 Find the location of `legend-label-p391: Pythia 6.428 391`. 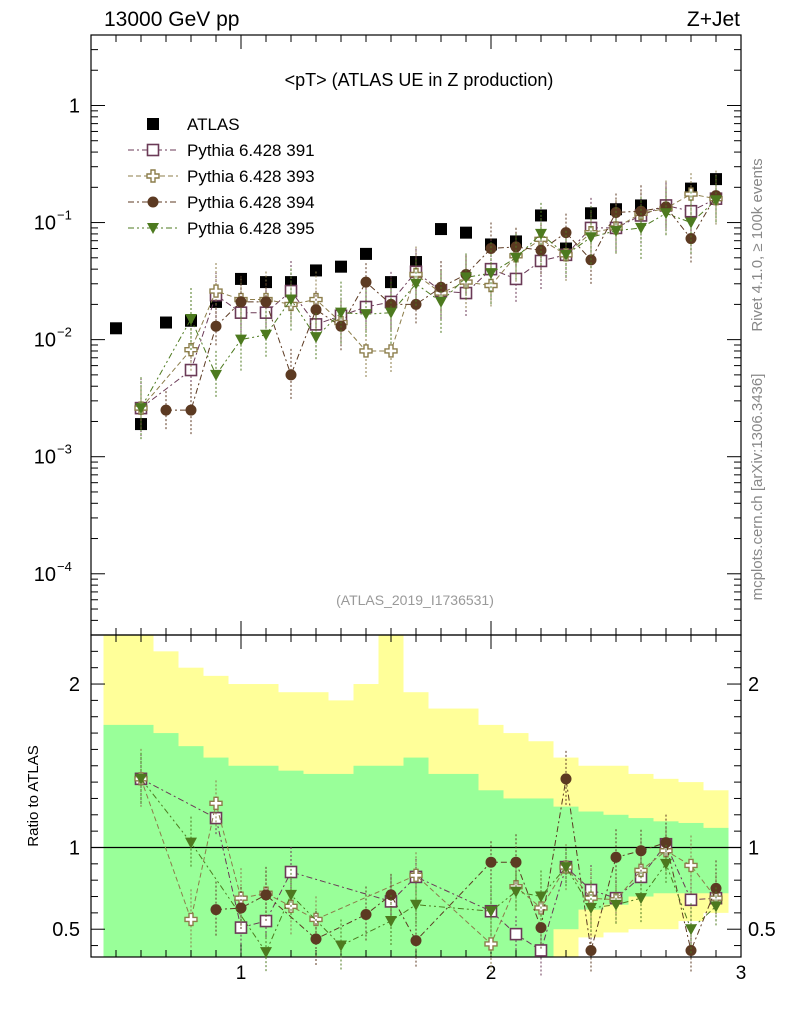

legend-label-p391: Pythia 6.428 391 is located at coordinates (251, 150).